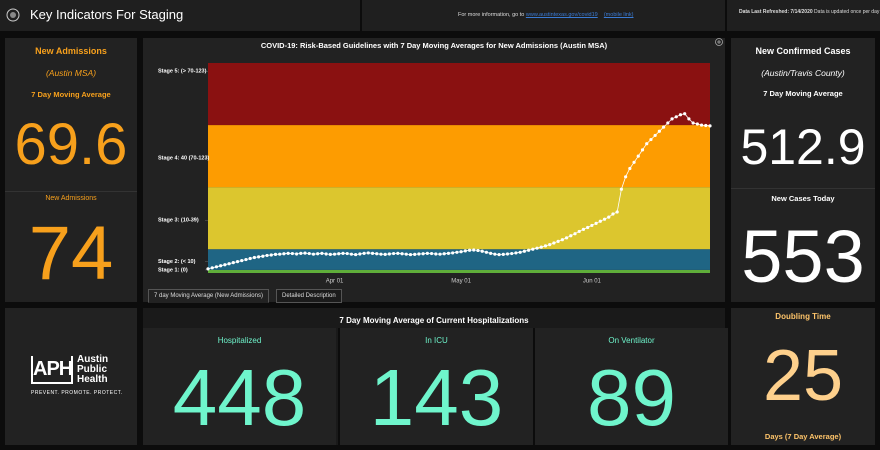 The height and width of the screenshot is (450, 880). I want to click on today-label: New Cases Today, so click(803, 198).